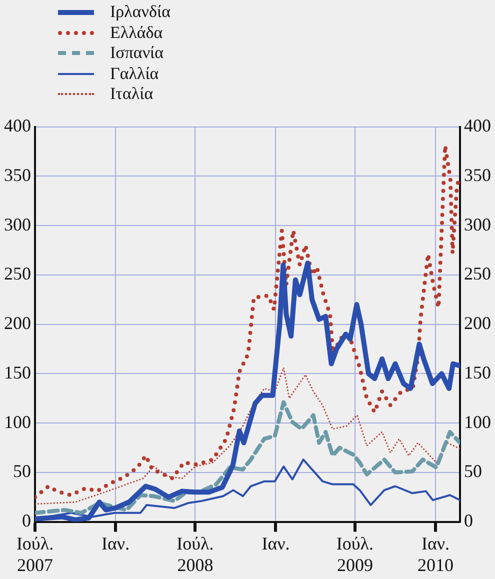  What do you see at coordinates (17, 274) in the screenshot?
I see `y-tick-label: 250` at bounding box center [17, 274].